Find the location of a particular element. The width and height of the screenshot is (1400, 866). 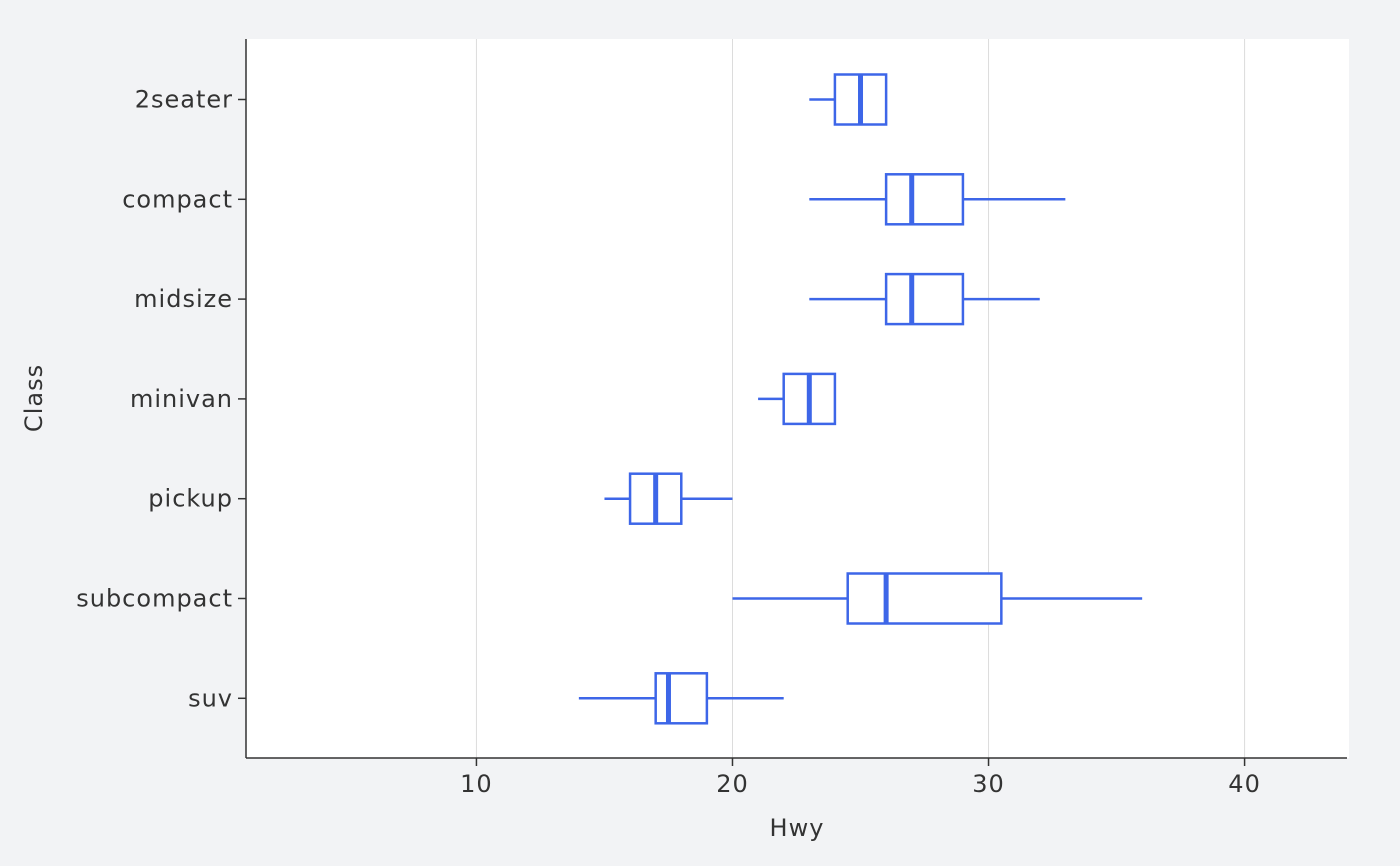

x-tick-label-30: 30 is located at coordinates (988, 784).